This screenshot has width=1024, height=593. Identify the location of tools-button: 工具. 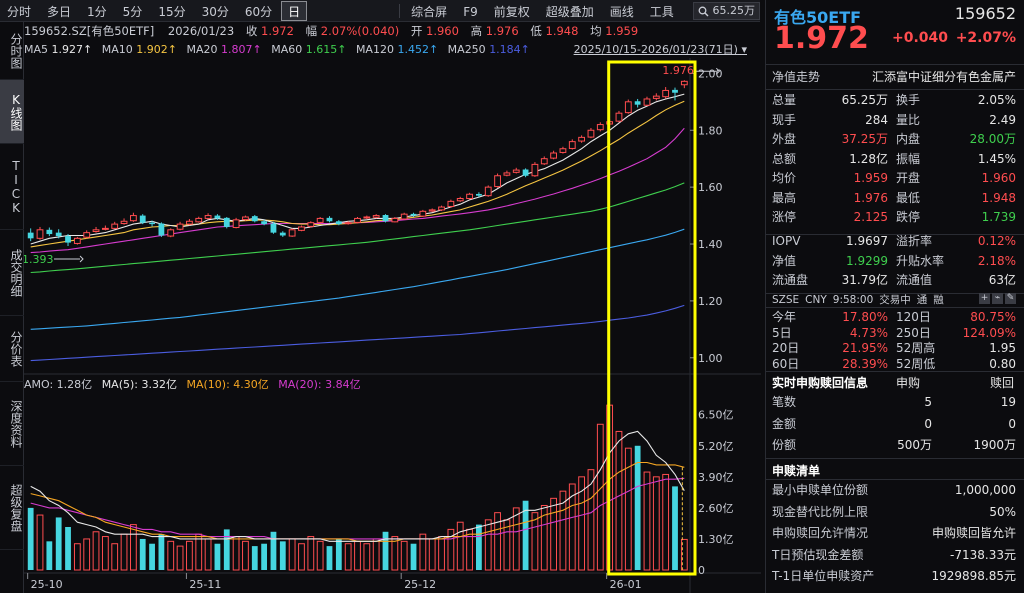
(661, 11).